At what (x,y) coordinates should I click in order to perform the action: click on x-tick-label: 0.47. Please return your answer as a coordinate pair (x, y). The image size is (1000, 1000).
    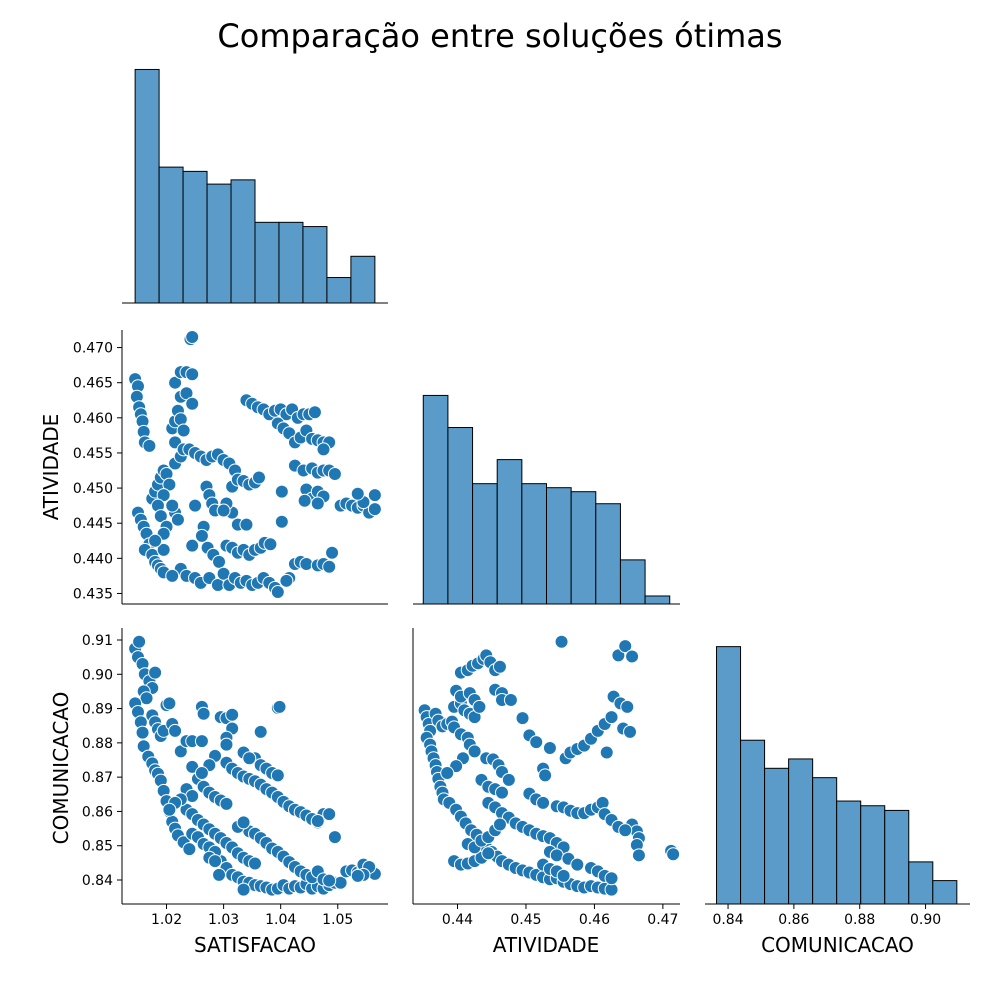
    Looking at the image, I should click on (662, 920).